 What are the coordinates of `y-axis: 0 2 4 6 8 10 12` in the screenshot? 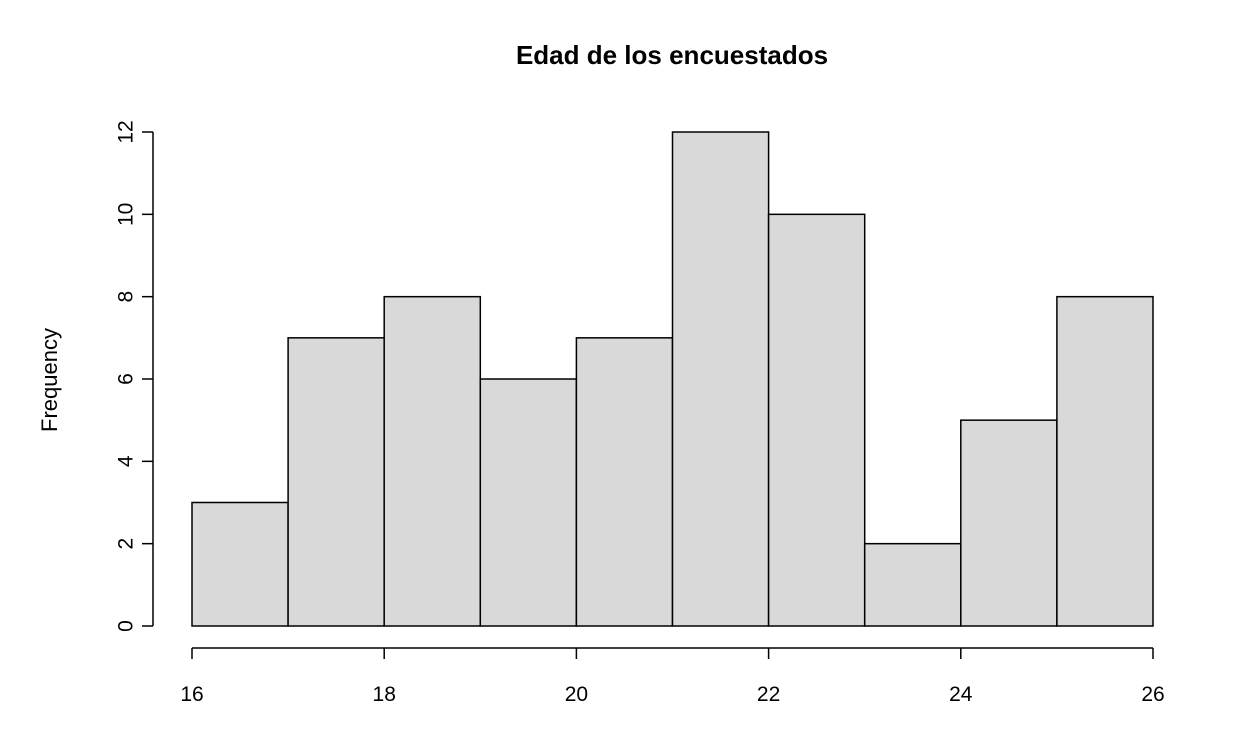 It's located at (134, 376).